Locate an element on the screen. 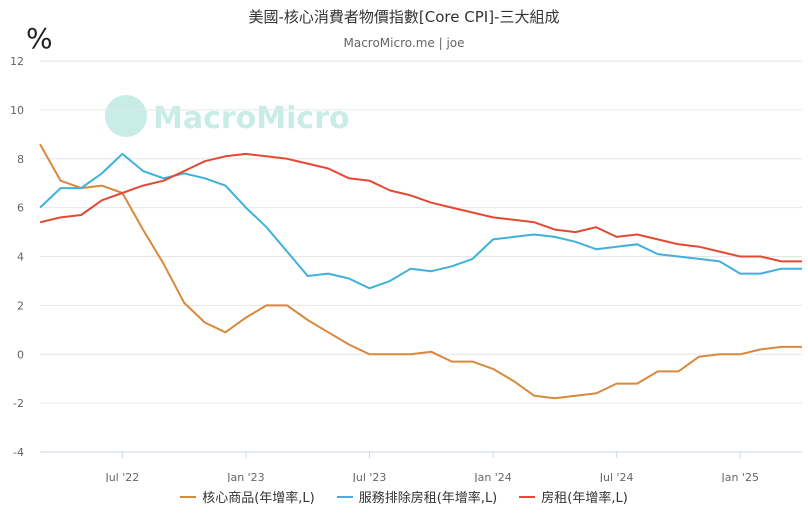 Image resolution: width=808 pixels, height=514 pixels. y-tick-label: 8 is located at coordinates (20, 159).